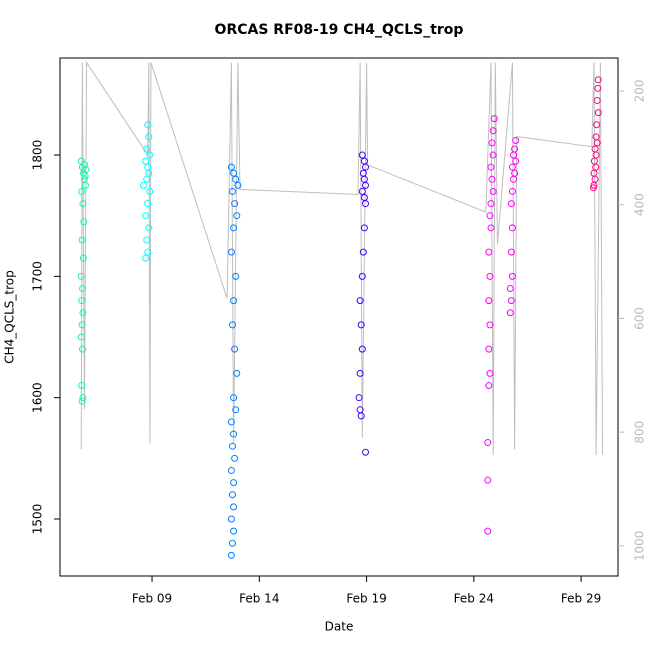 This screenshot has height=650, width=650. What do you see at coordinates (474, 599) in the screenshot?
I see `x-tick-label: Feb 24` at bounding box center [474, 599].